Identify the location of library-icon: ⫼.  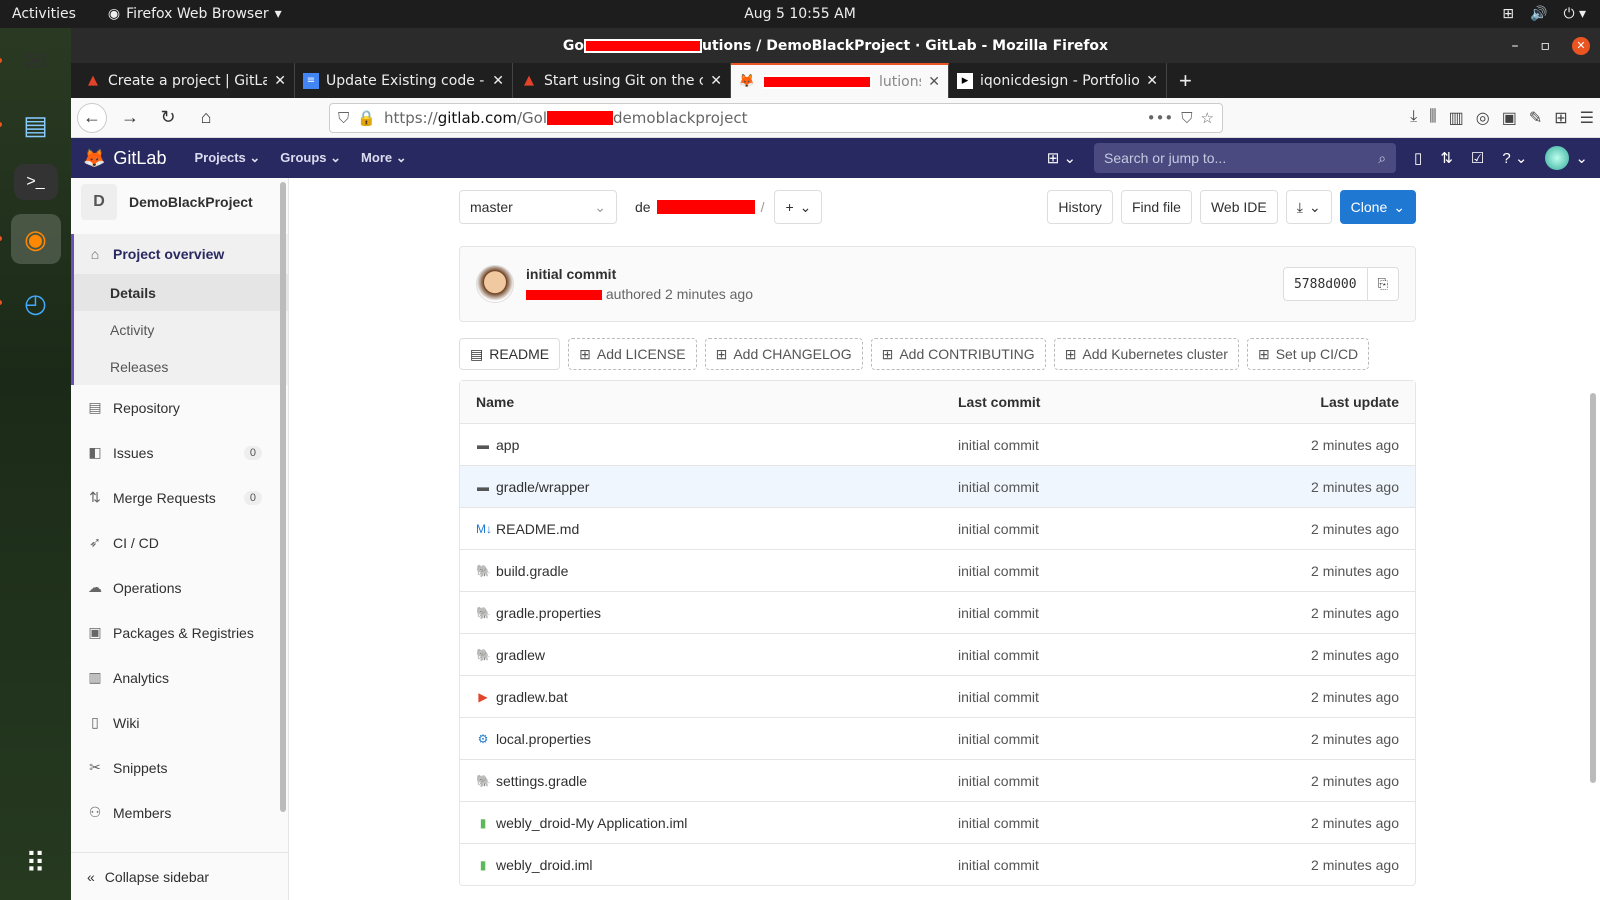
(1433, 116).